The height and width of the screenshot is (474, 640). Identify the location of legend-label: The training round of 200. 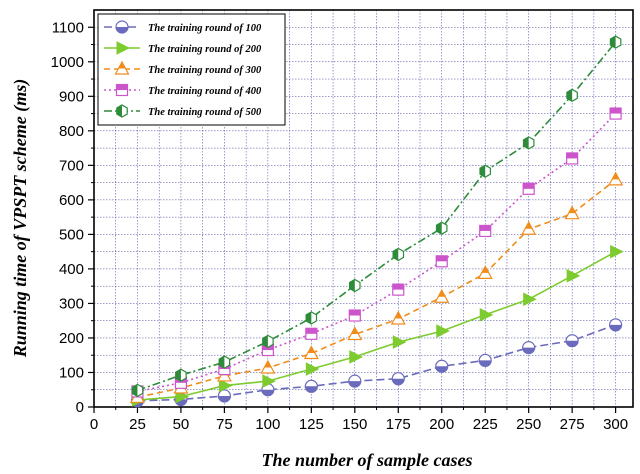
(205, 49).